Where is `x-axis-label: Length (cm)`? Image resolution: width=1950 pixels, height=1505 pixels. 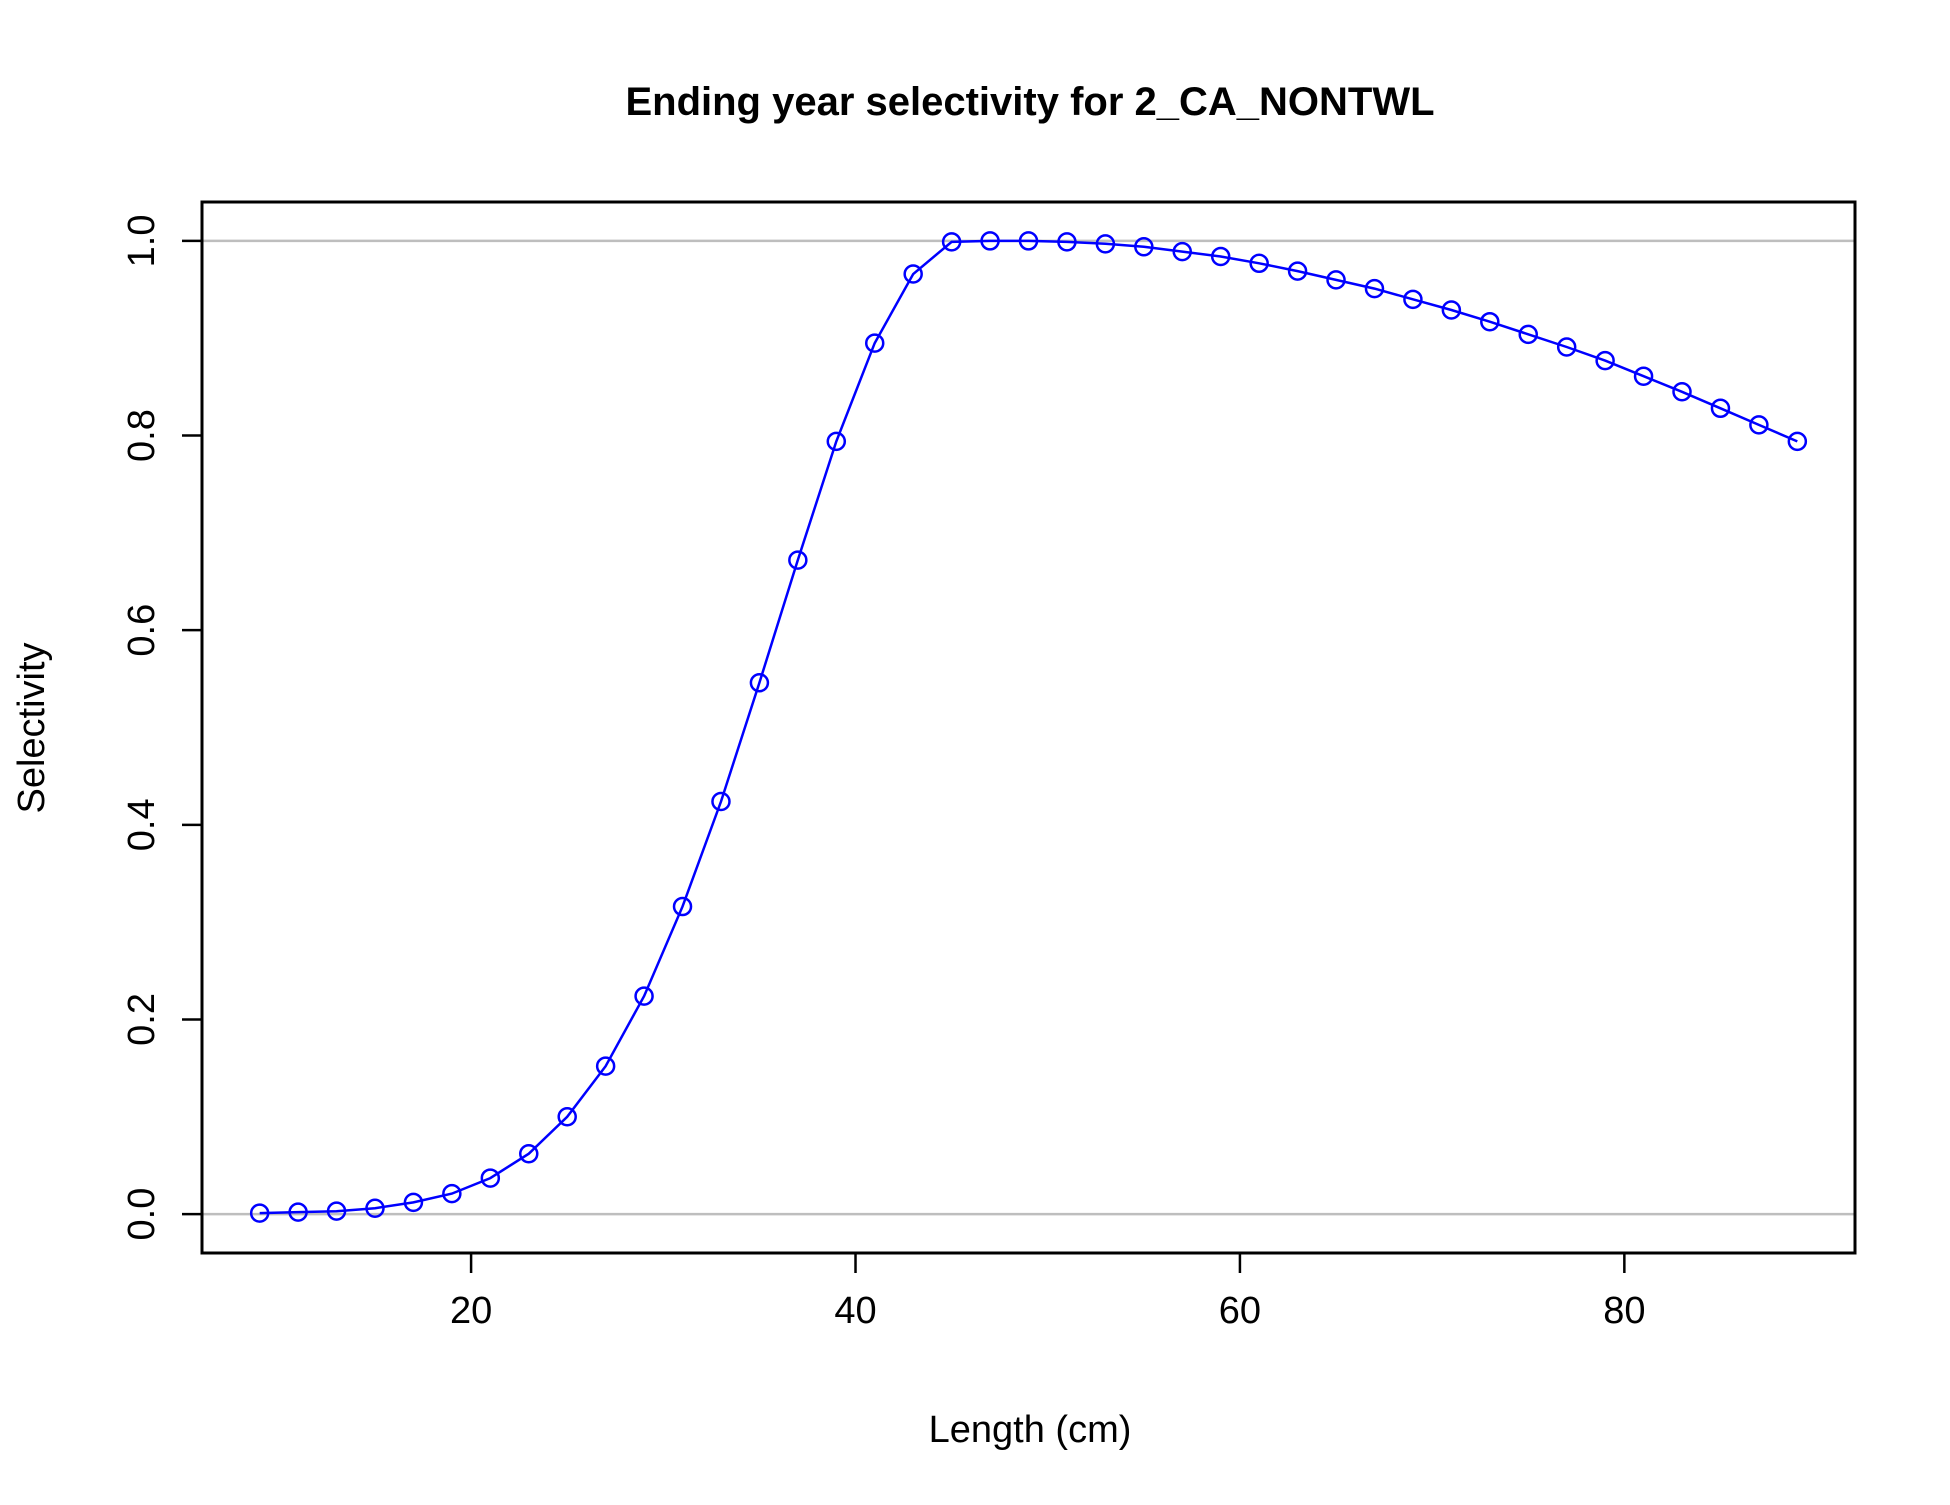 x-axis-label: Length (cm) is located at coordinates (1030, 1430).